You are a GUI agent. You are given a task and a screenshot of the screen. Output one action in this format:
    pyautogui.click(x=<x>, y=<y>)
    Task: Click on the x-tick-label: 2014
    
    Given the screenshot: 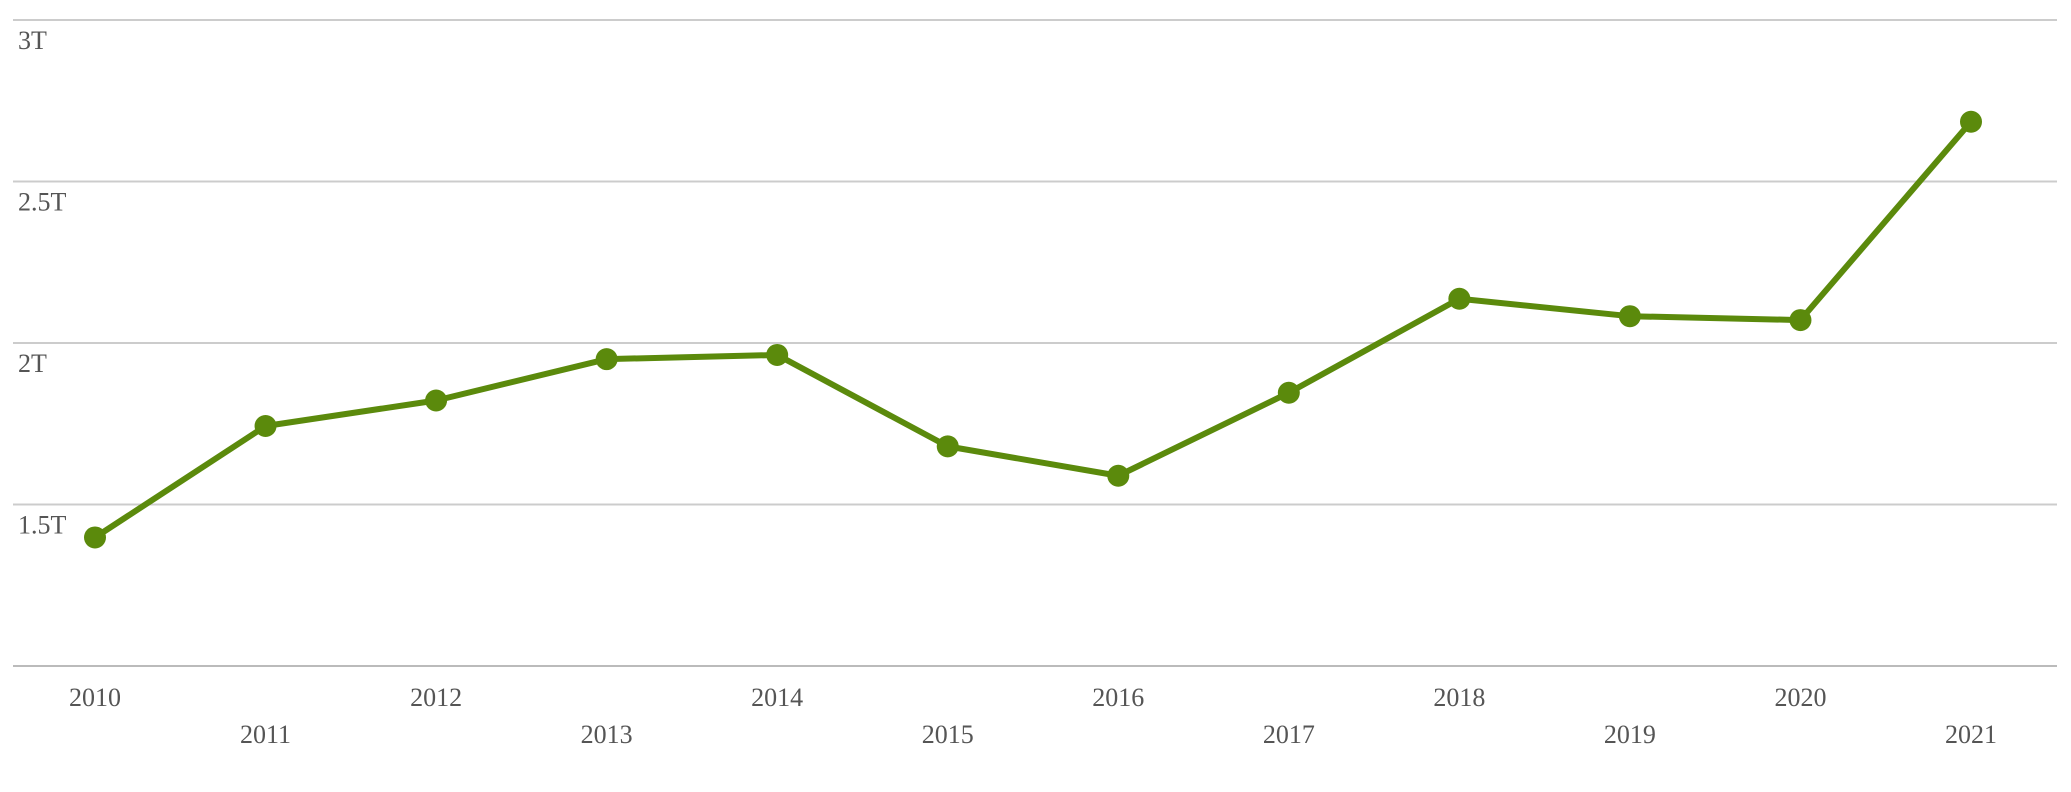 What is the action you would take?
    pyautogui.click(x=777, y=697)
    